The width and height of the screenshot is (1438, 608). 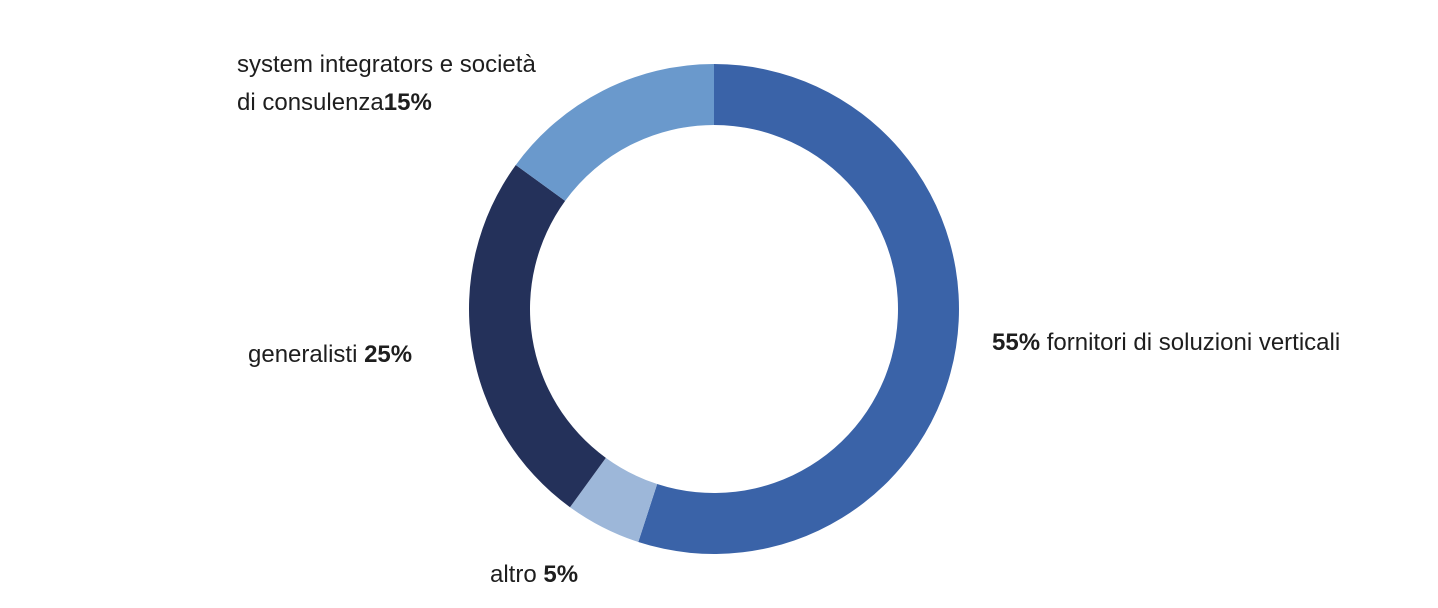 I want to click on slice-generalists, so click(x=537, y=336).